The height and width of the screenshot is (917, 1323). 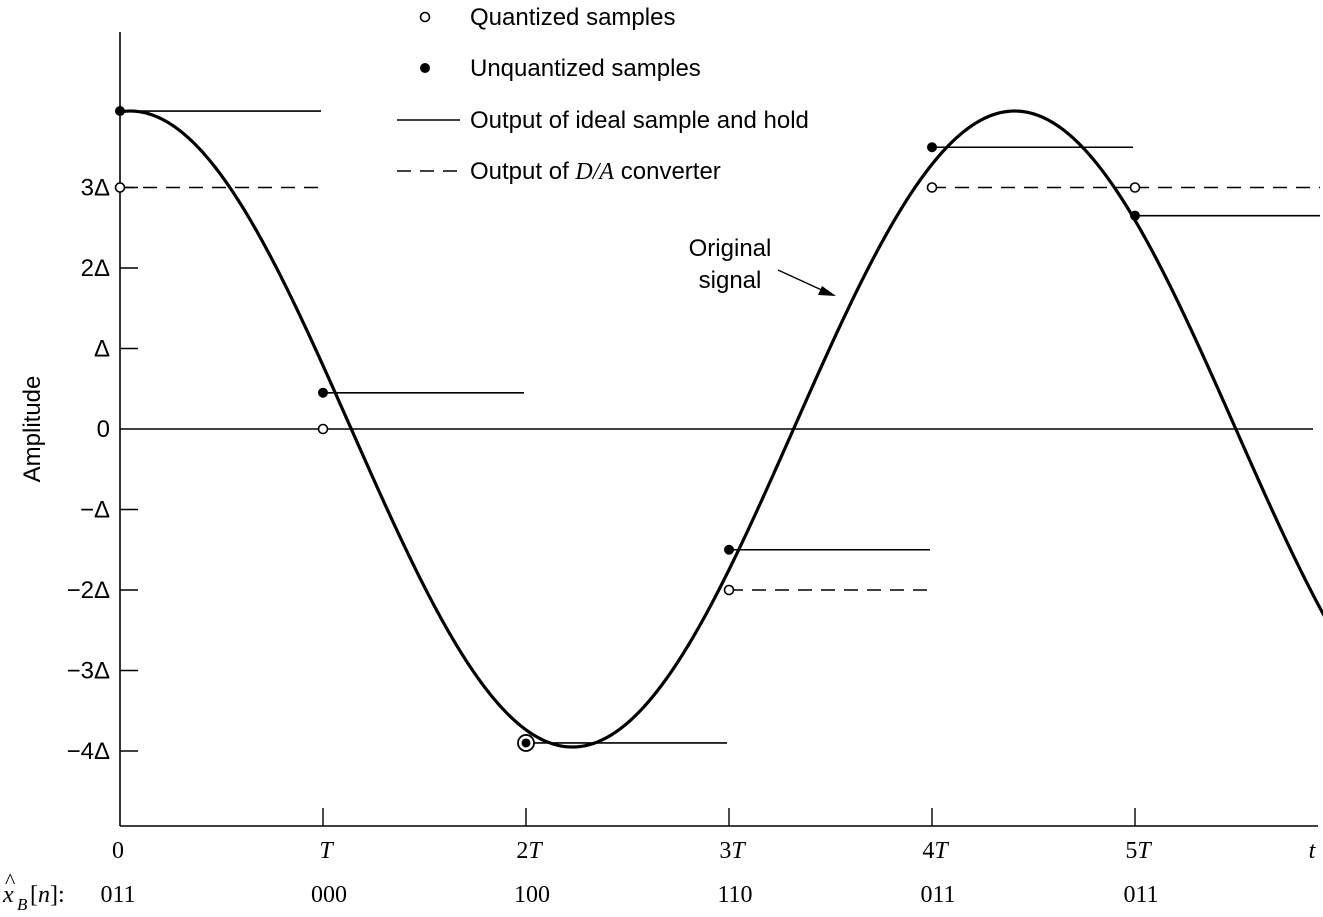 I want to click on legend-da-suffix: converter, so click(x=667, y=171).